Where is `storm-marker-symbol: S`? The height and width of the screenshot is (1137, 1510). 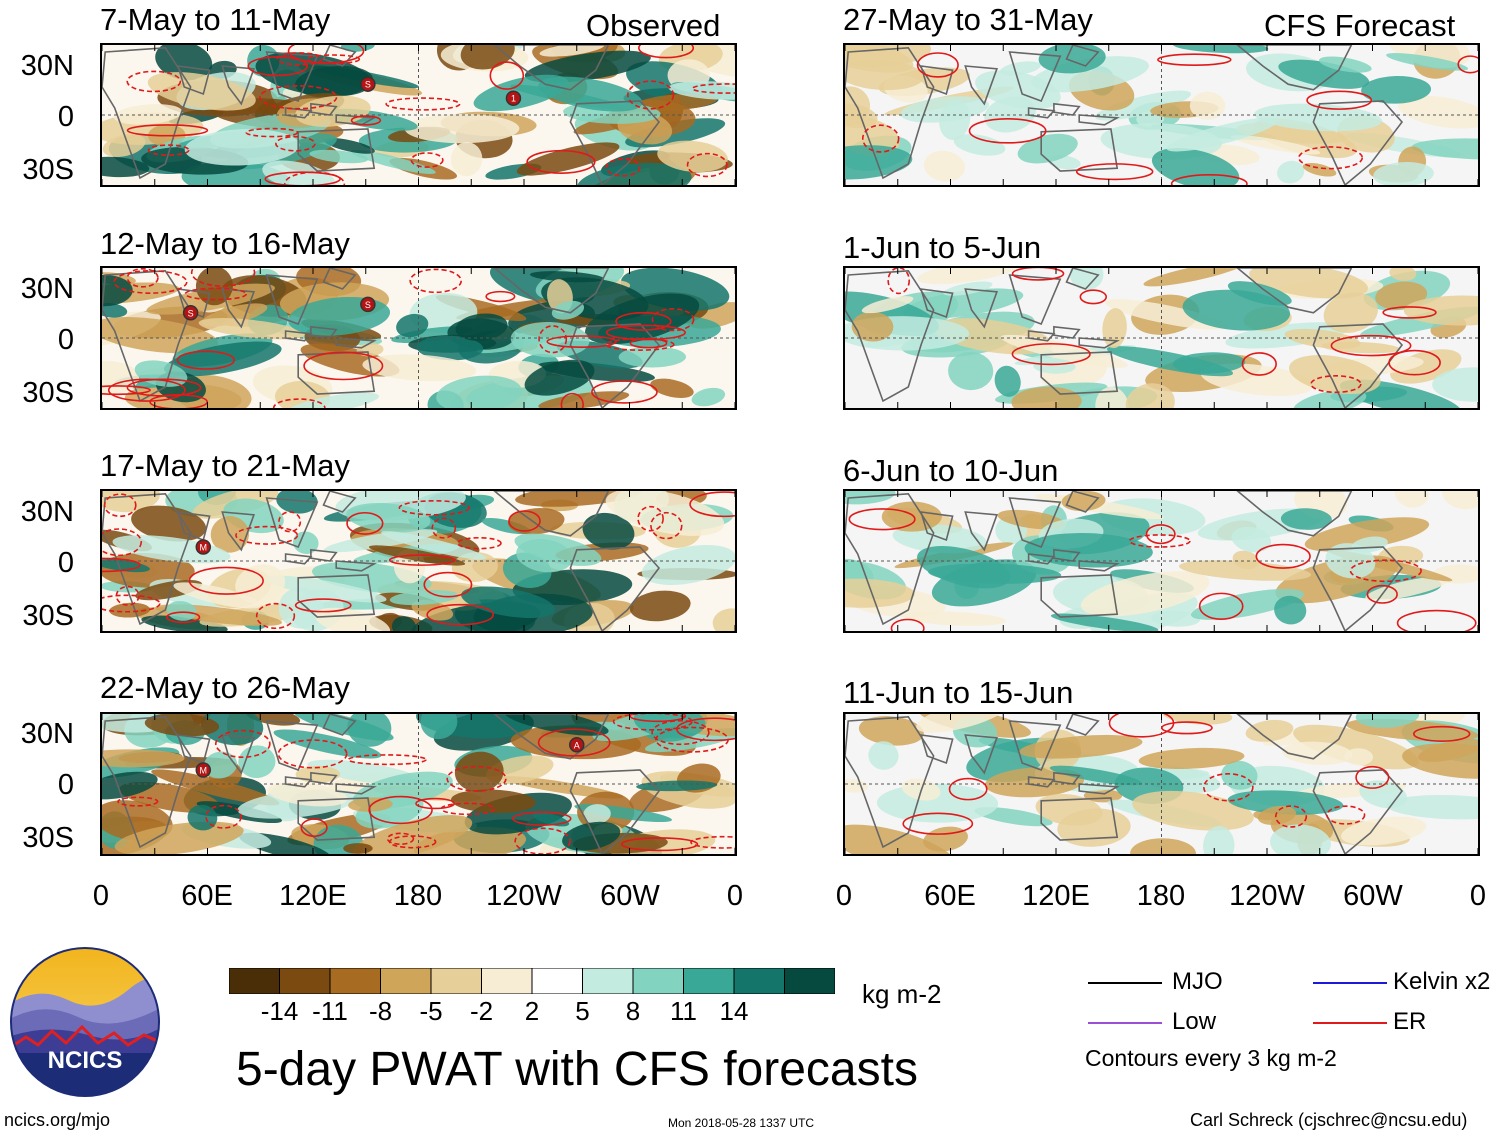
storm-marker-symbol: S is located at coordinates (368, 85).